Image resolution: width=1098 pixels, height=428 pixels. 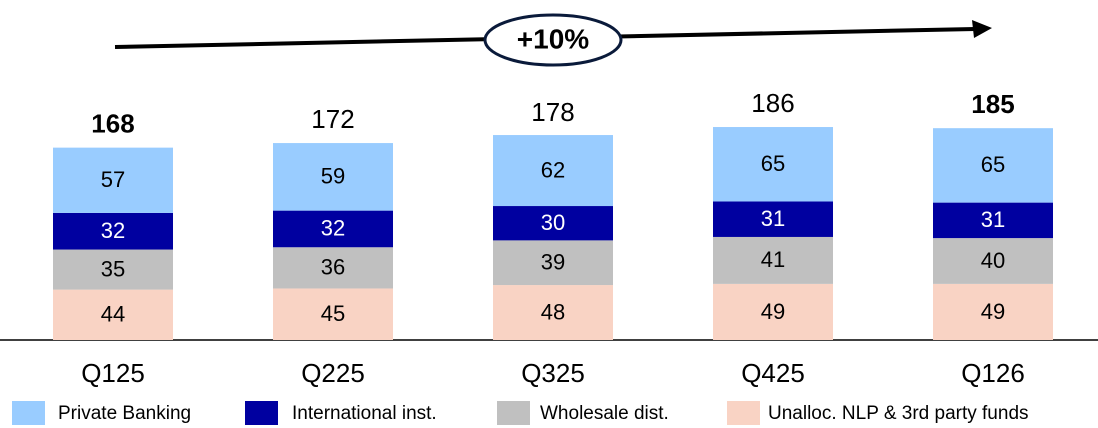 I want to click on annotation-oval, so click(x=553, y=40).